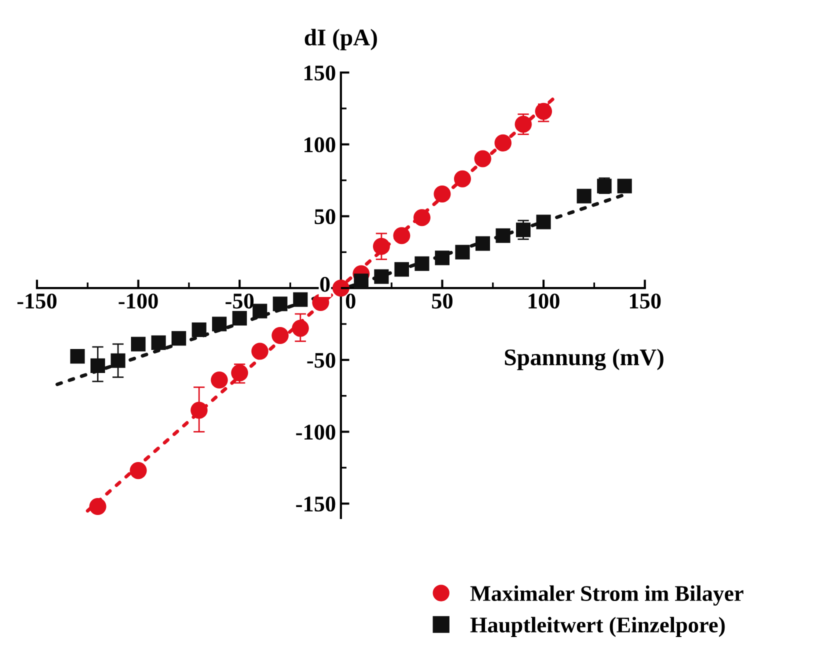 This screenshot has height=657, width=831. What do you see at coordinates (138, 301) in the screenshot?
I see `x-tick-label: -100` at bounding box center [138, 301].